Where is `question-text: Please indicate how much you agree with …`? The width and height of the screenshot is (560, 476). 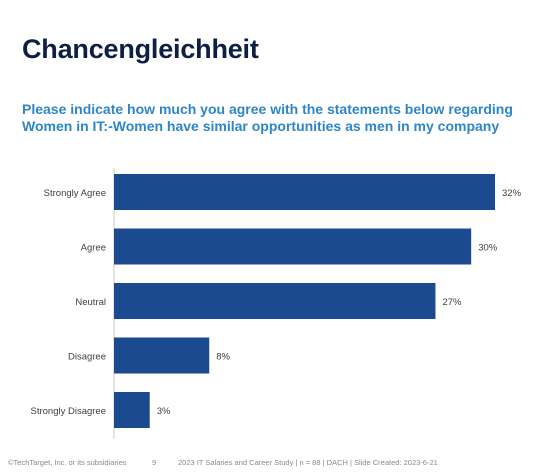
question-text: Please indicate how much you agree with … is located at coordinates (287, 118).